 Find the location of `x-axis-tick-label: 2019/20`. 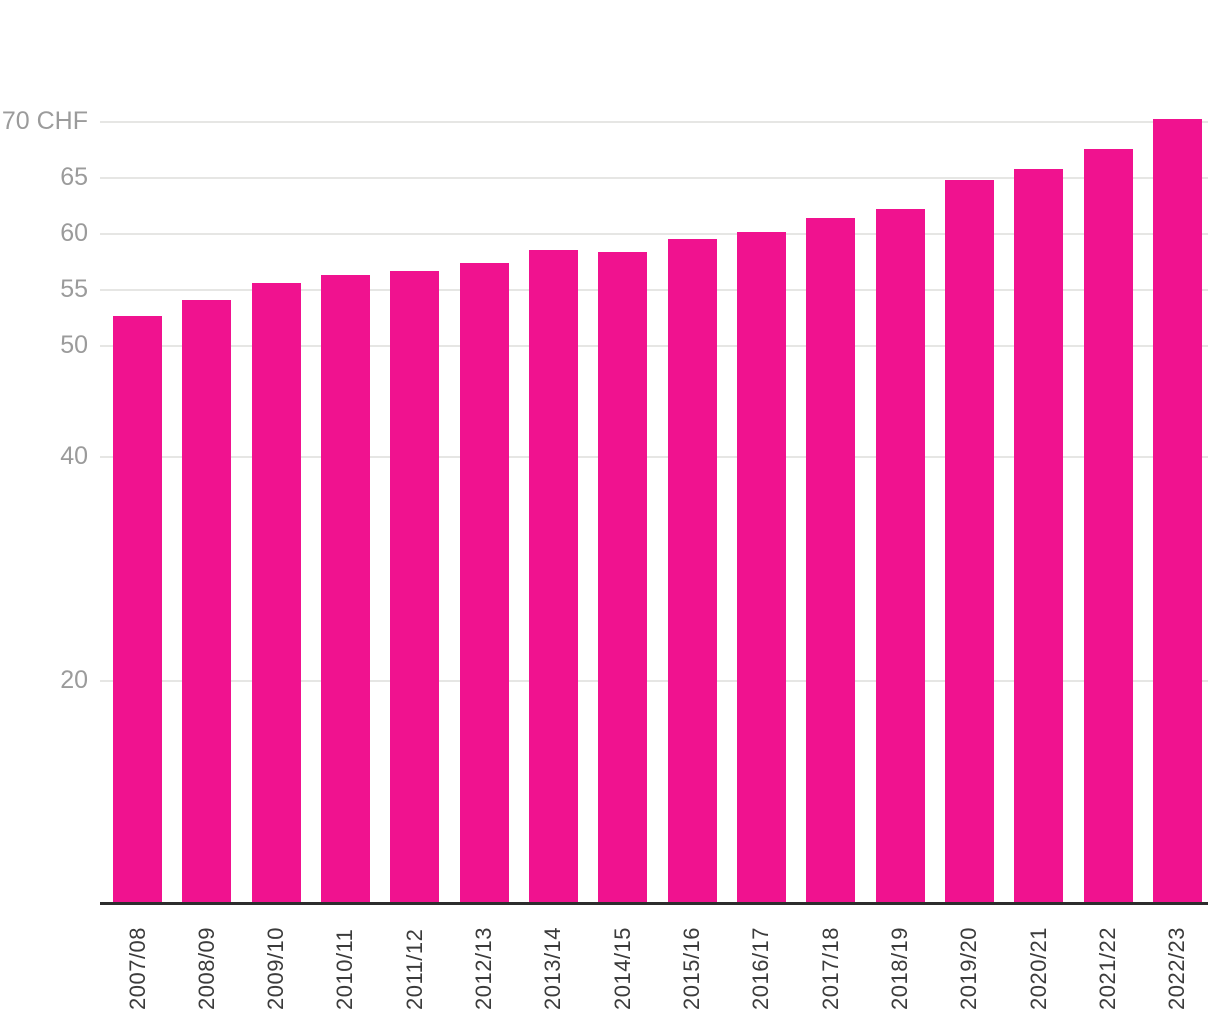

x-axis-tick-label: 2019/20 is located at coordinates (969, 968).